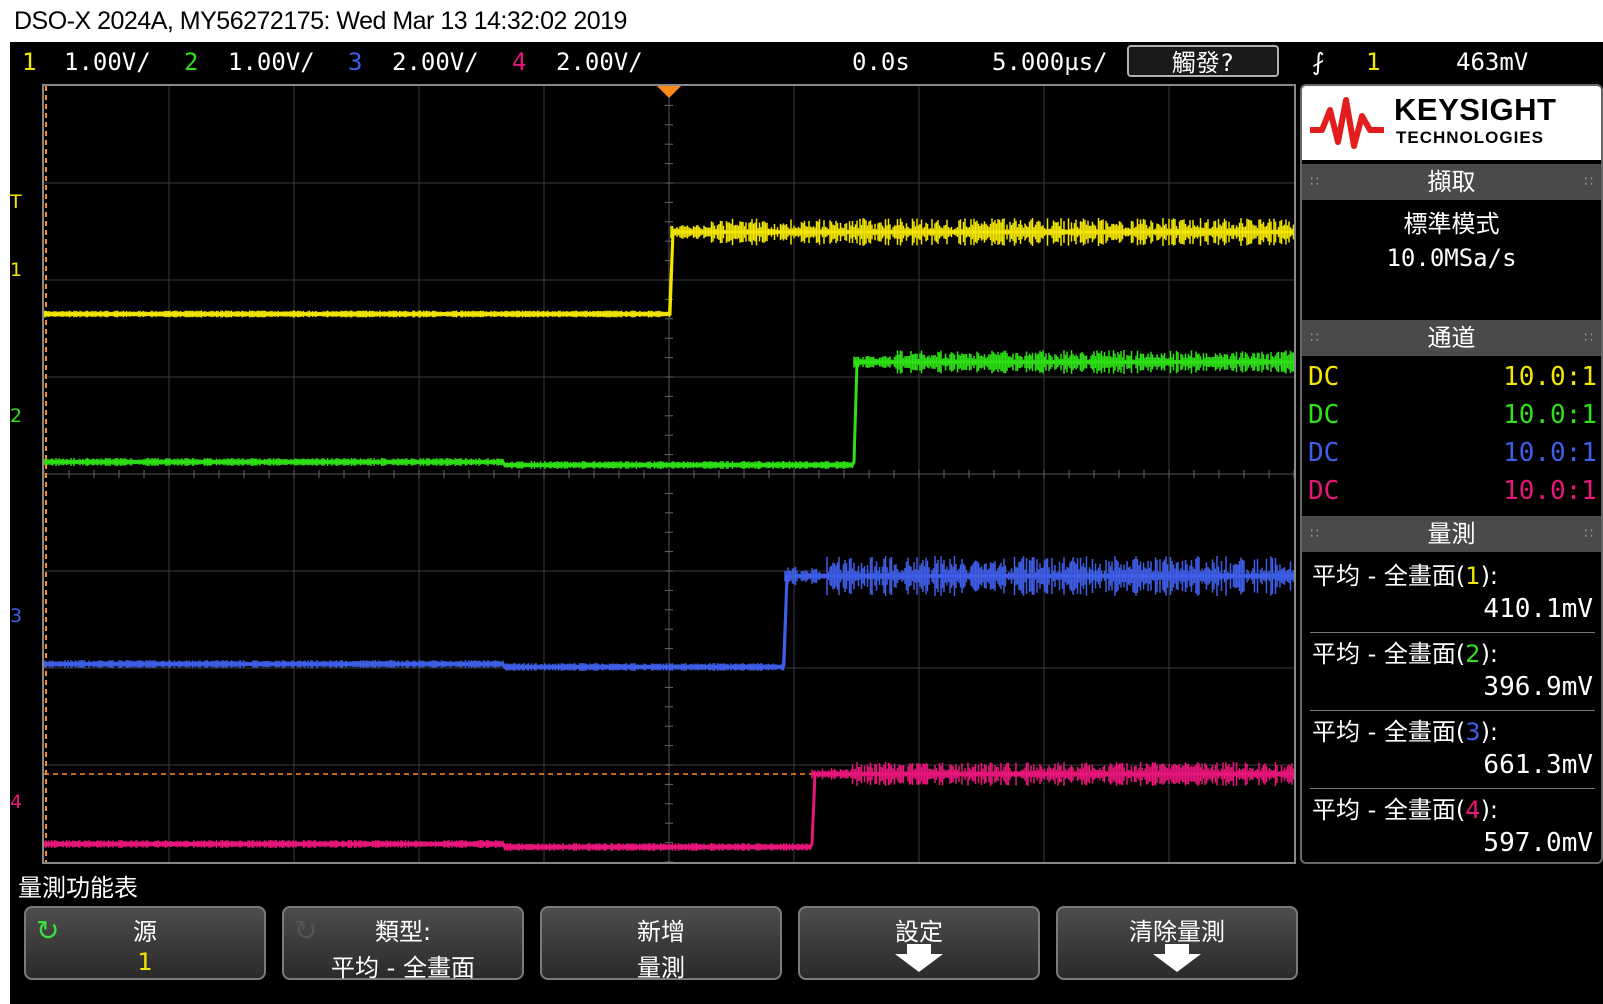 Image resolution: width=1603 pixels, height=1004 pixels. I want to click on measurement-2: 平均 - 全畫面(2): 396.9mV, so click(1451, 673).